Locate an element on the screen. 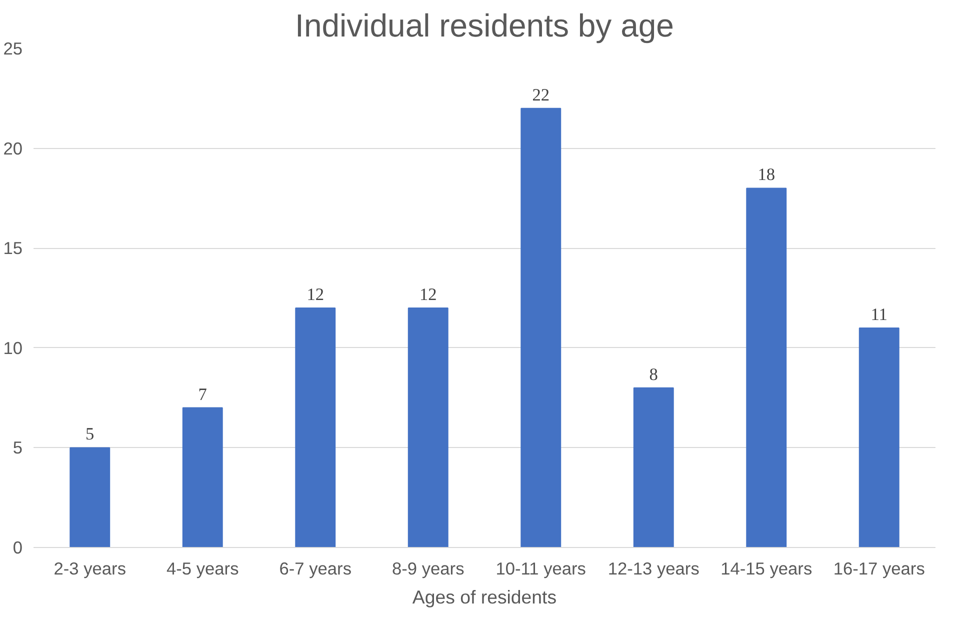 This screenshot has height=622, width=956. x-tick-label: 12-13 years is located at coordinates (654, 568).